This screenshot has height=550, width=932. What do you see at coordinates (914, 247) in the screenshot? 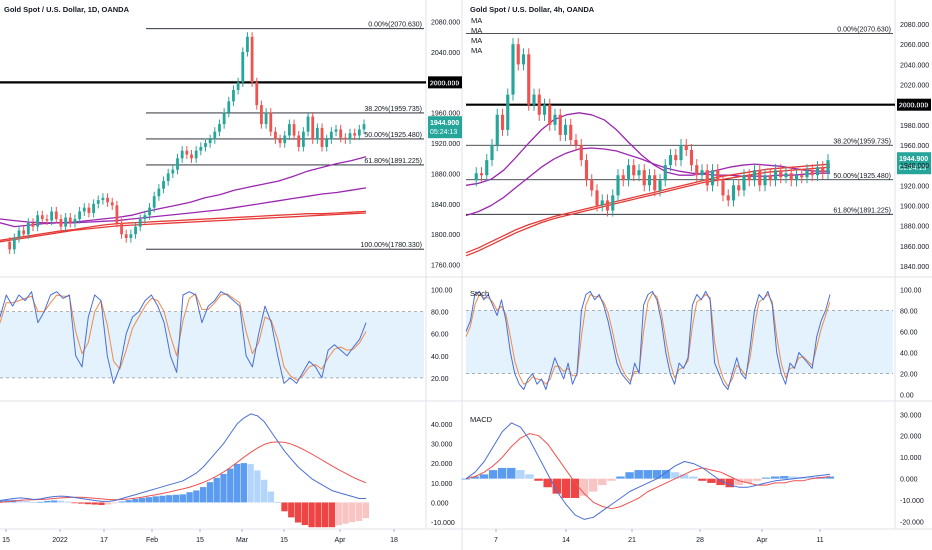
I see `h4-price-y-tick-label: 1860.000` at bounding box center [914, 247].